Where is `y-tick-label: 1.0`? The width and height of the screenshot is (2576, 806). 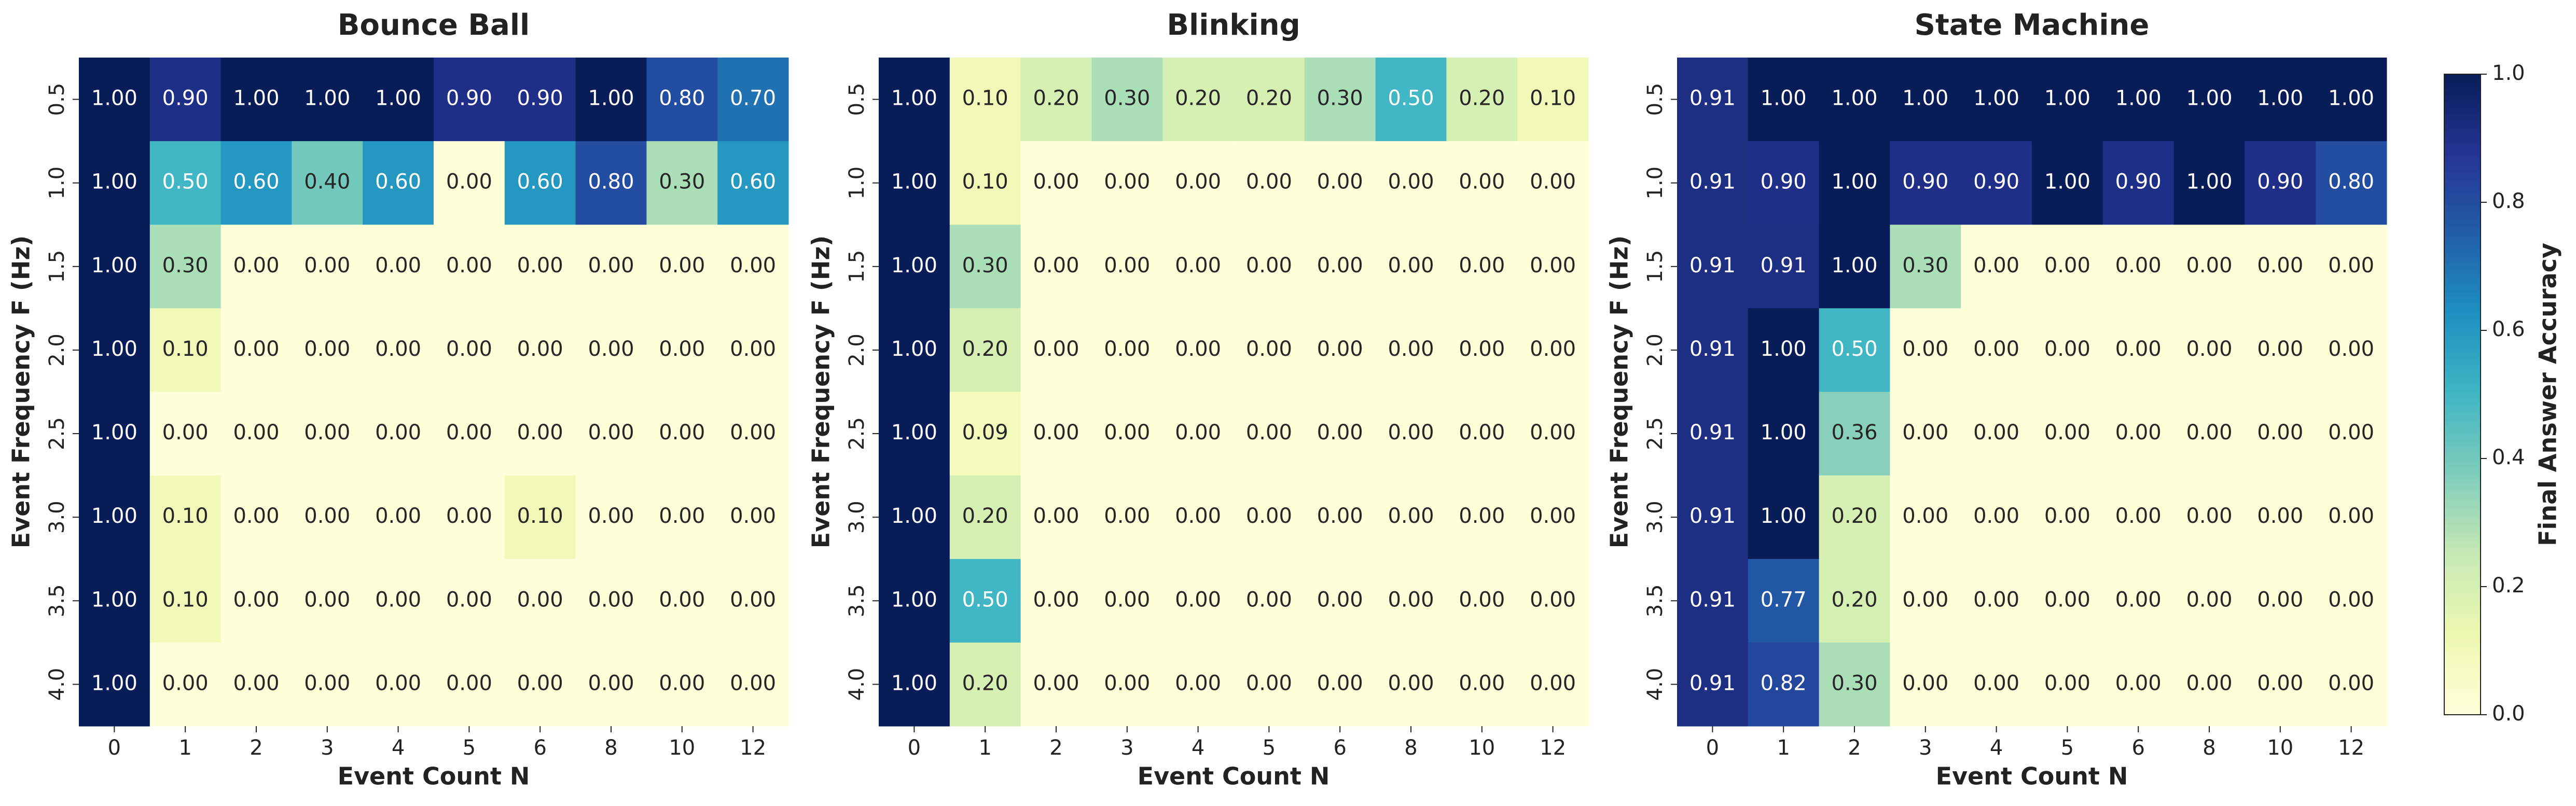 y-tick-label: 1.0 is located at coordinates (857, 183).